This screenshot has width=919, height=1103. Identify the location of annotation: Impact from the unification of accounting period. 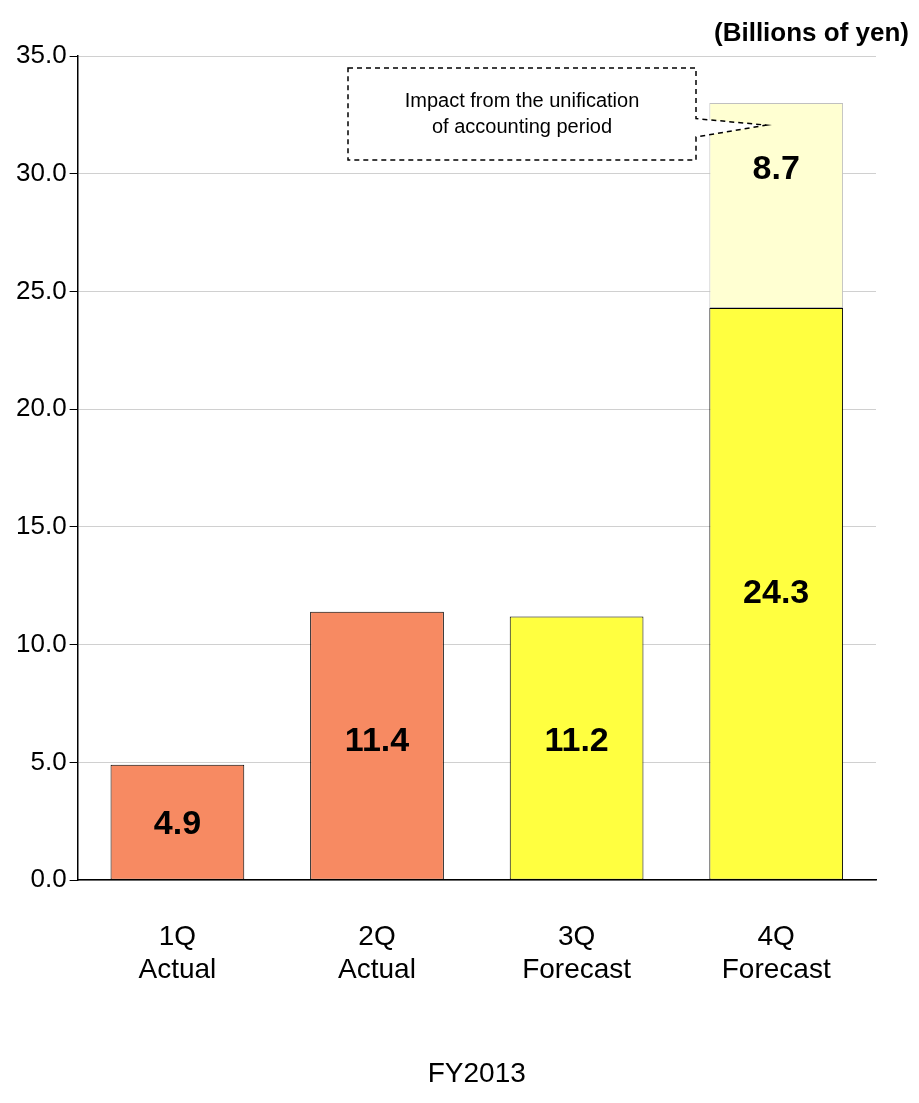
(522, 112).